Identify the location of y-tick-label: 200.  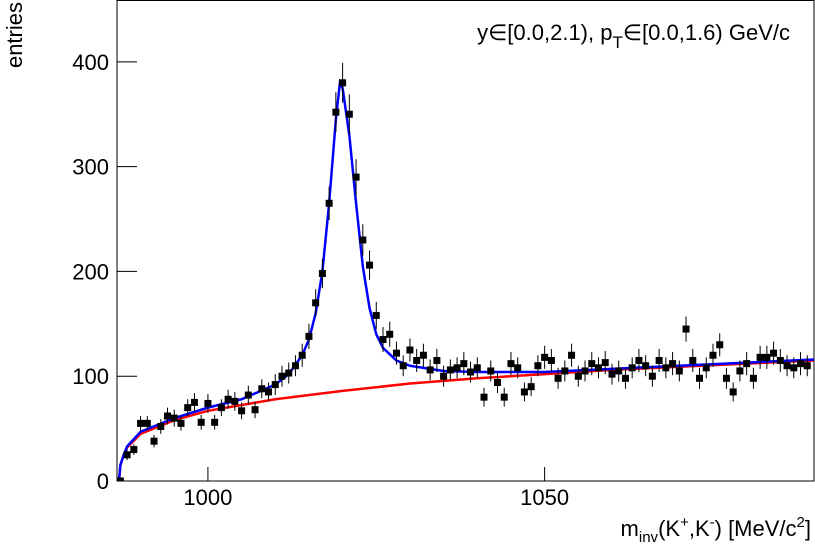
(90, 271).